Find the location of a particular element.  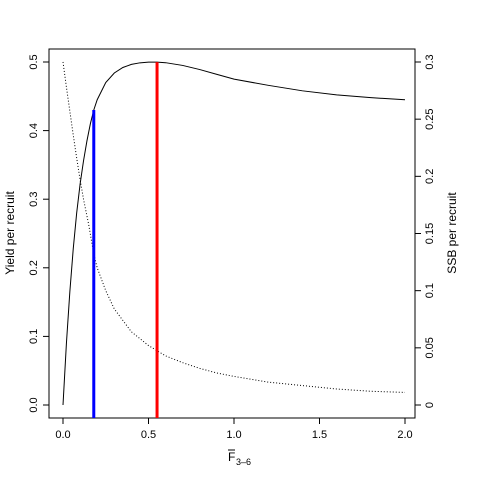

y-left-axis: 0.0 0.1 0.2 0.3 0.4 0.5 is located at coordinates (39, 233).